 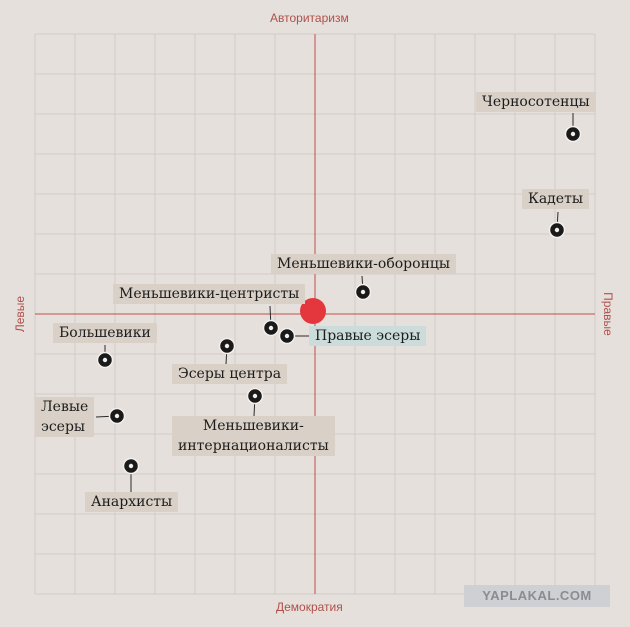 What do you see at coordinates (309, 607) in the screenshot?
I see `axis-bottom-label: Демократия` at bounding box center [309, 607].